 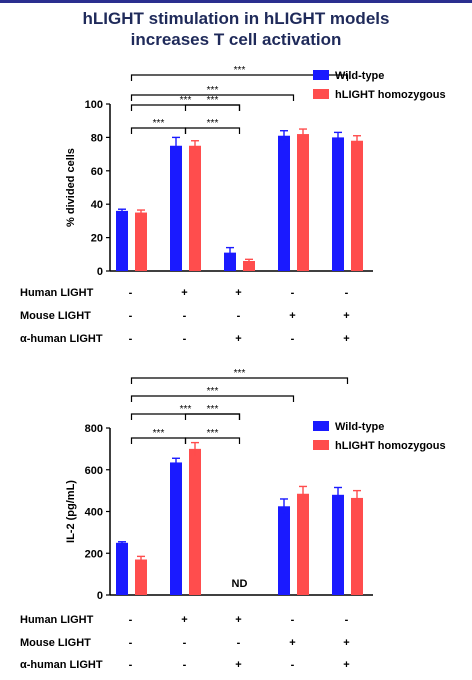 What do you see at coordinates (94, 471) in the screenshot?
I see `chart2-y-tick-label: 600` at bounding box center [94, 471].